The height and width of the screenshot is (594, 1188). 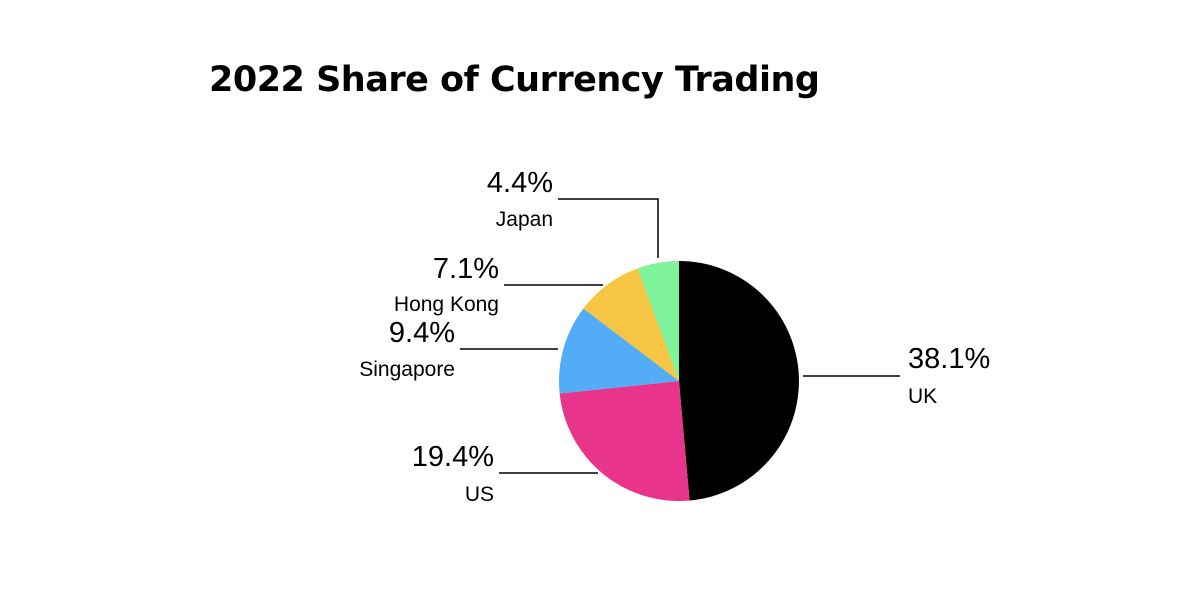 I want to click on pie-slice-hong-kong, so click(x=631, y=324).